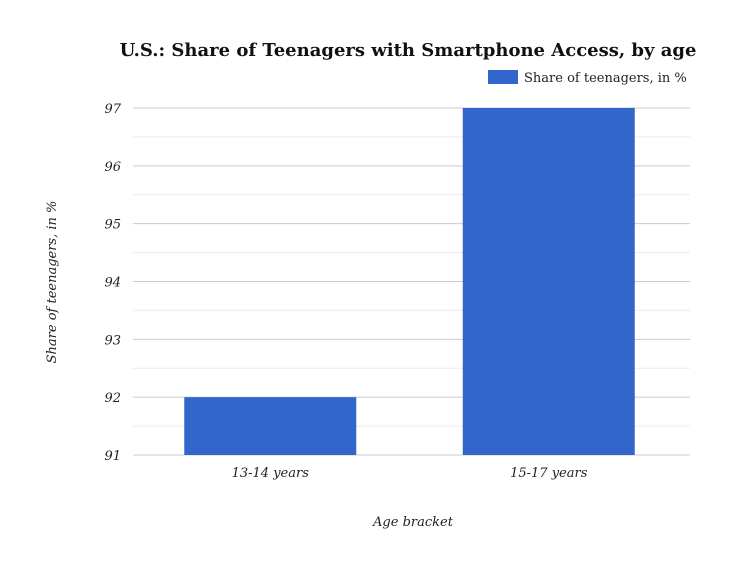 This screenshot has width=750, height=563. I want to click on bar-15-17-years, so click(548, 281).